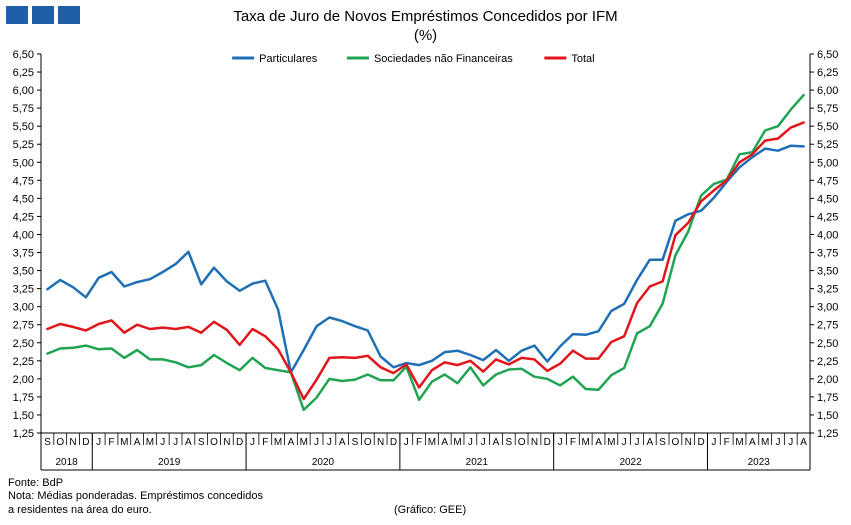 Image resolution: width=851 pixels, height=525 pixels. Describe the element at coordinates (23, 55) in the screenshot. I see `y-tick-label-left: 6,50` at that location.